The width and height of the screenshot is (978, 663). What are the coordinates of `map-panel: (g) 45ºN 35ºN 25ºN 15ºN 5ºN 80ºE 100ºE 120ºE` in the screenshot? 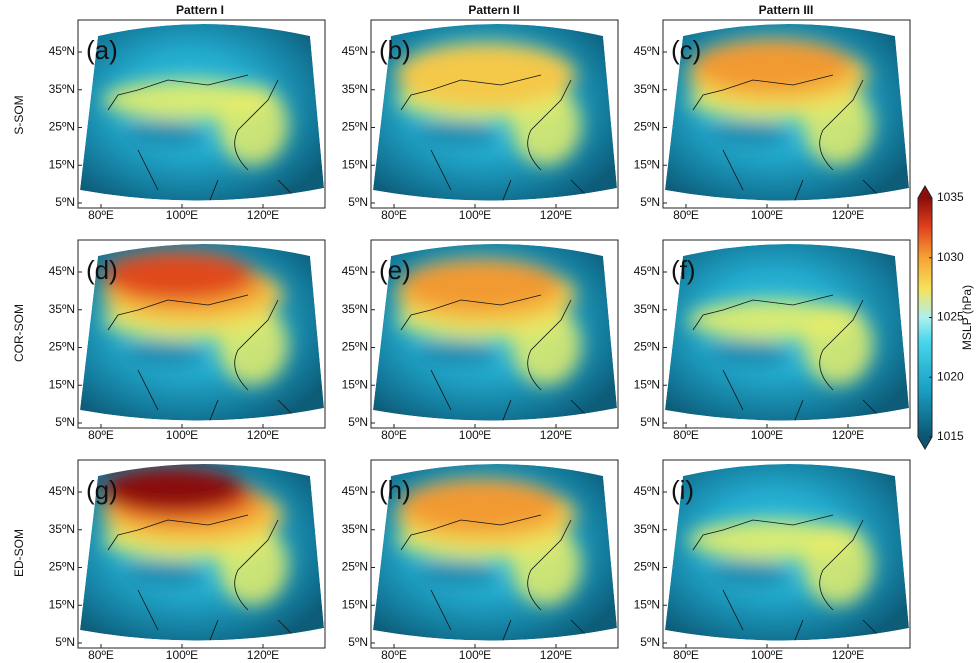 It's located at (187, 560).